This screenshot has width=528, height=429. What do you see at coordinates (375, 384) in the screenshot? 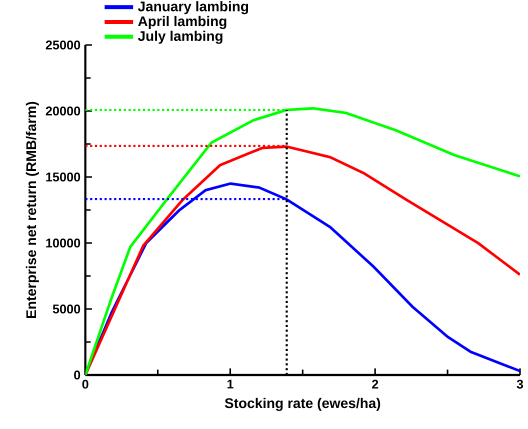
I see `x-tick-label: 2` at bounding box center [375, 384].